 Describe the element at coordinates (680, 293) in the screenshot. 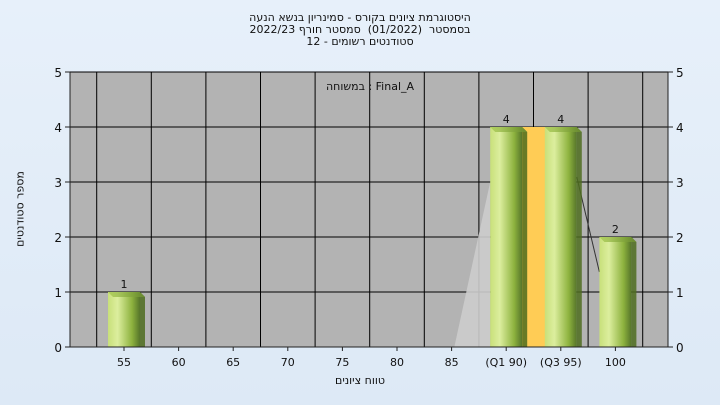

I see `y-tick-label-right: 1` at that location.